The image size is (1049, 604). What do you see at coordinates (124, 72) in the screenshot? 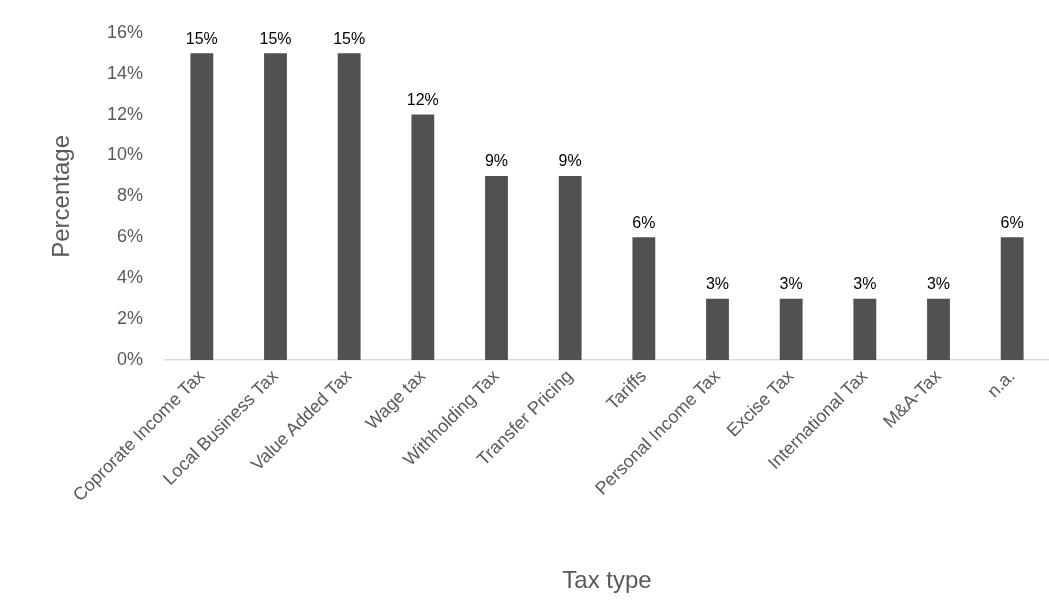
I see `y-tick-label: 14%` at bounding box center [124, 72].